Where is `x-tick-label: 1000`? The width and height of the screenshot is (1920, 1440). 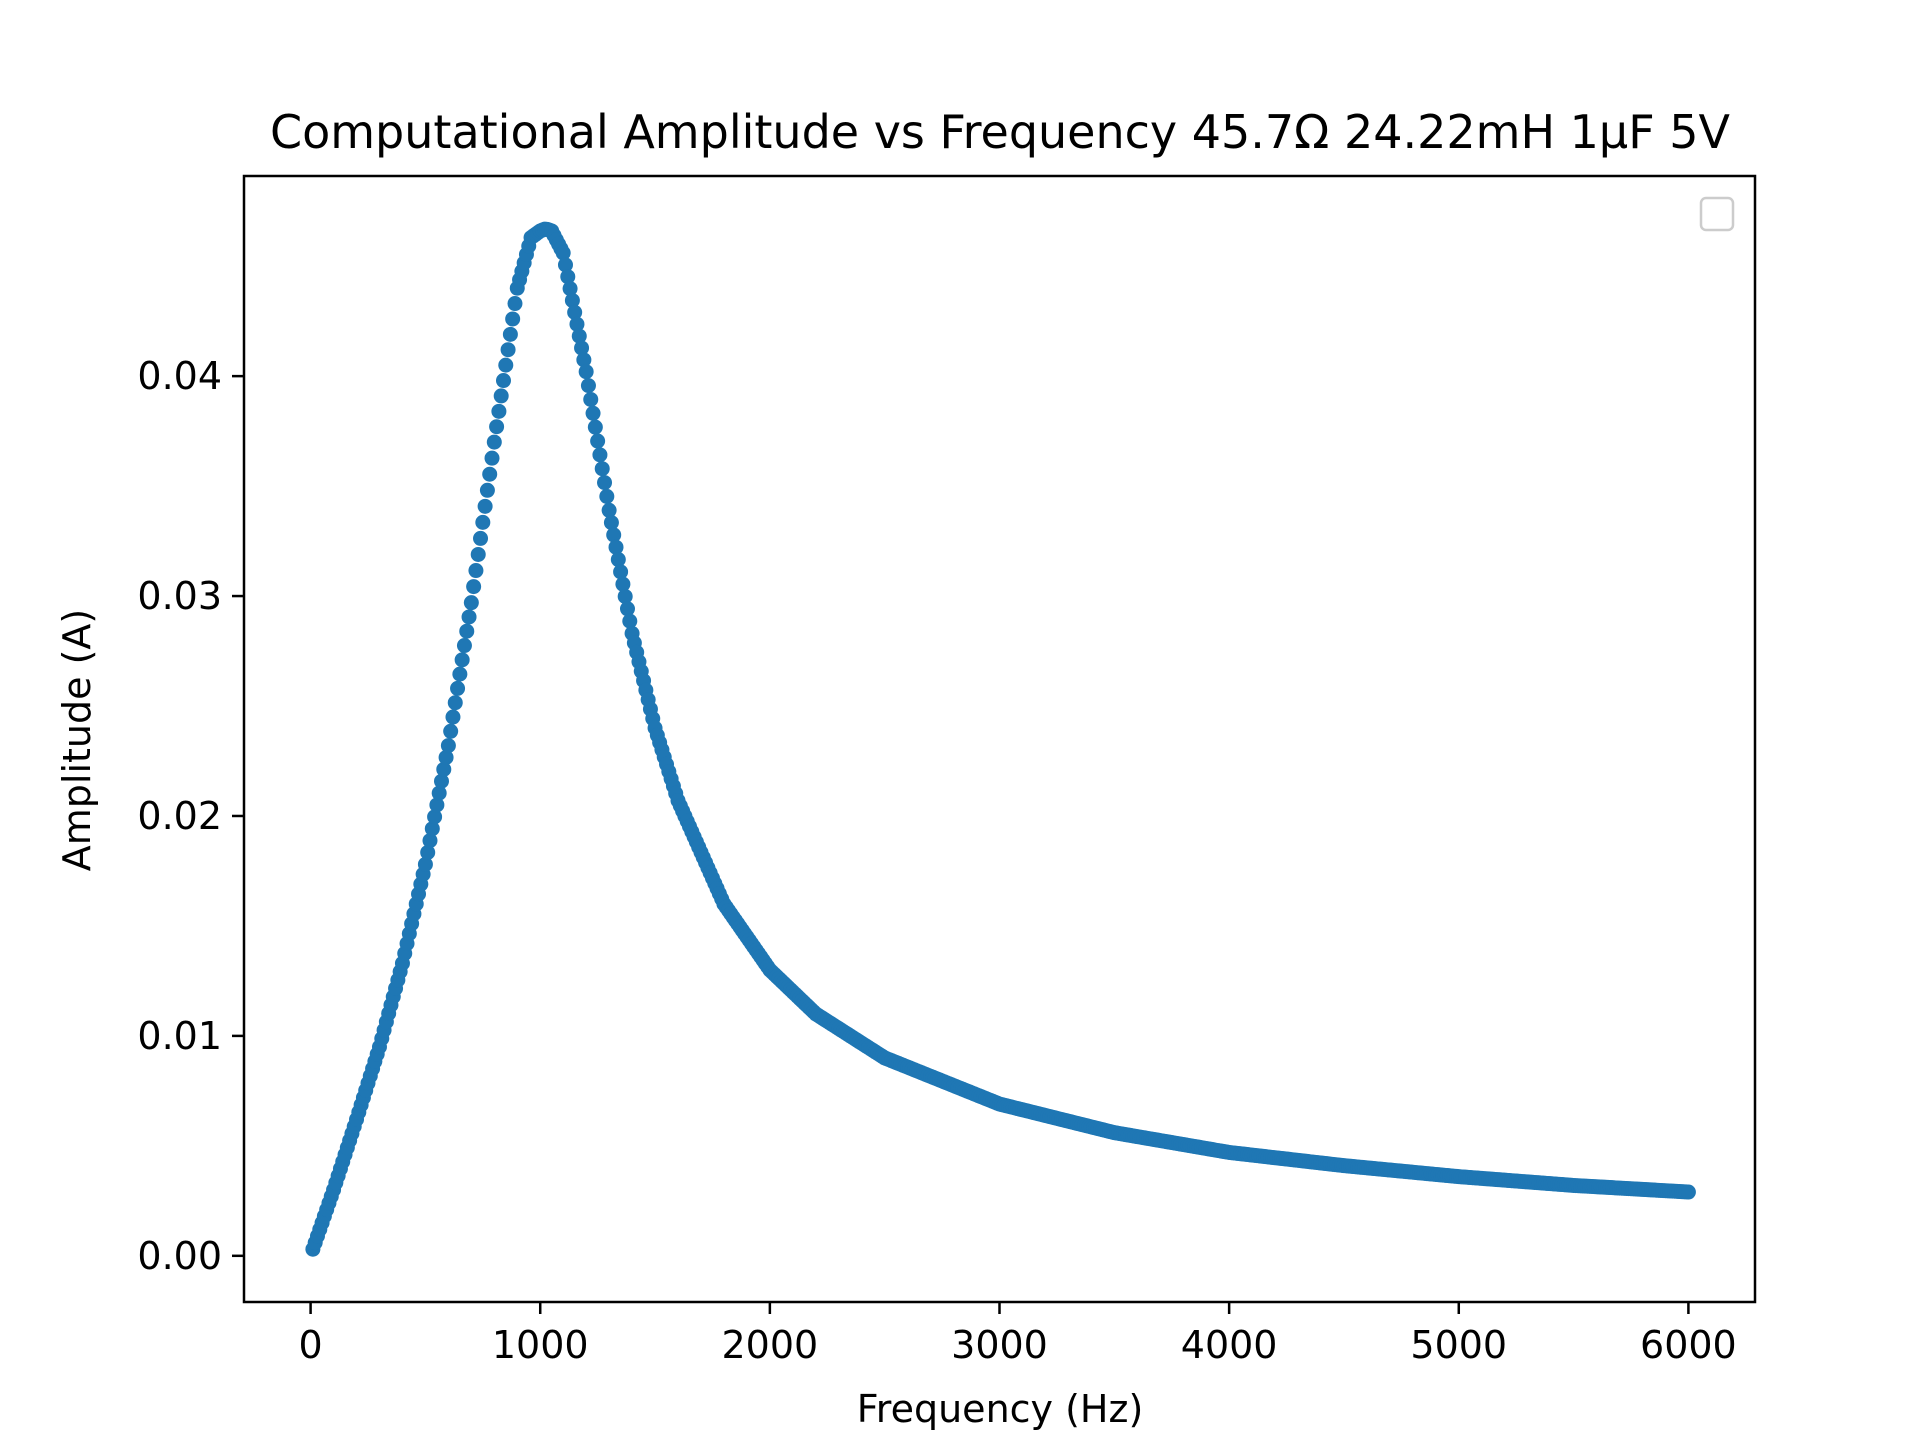 x-tick-label: 1000 is located at coordinates (540, 1345).